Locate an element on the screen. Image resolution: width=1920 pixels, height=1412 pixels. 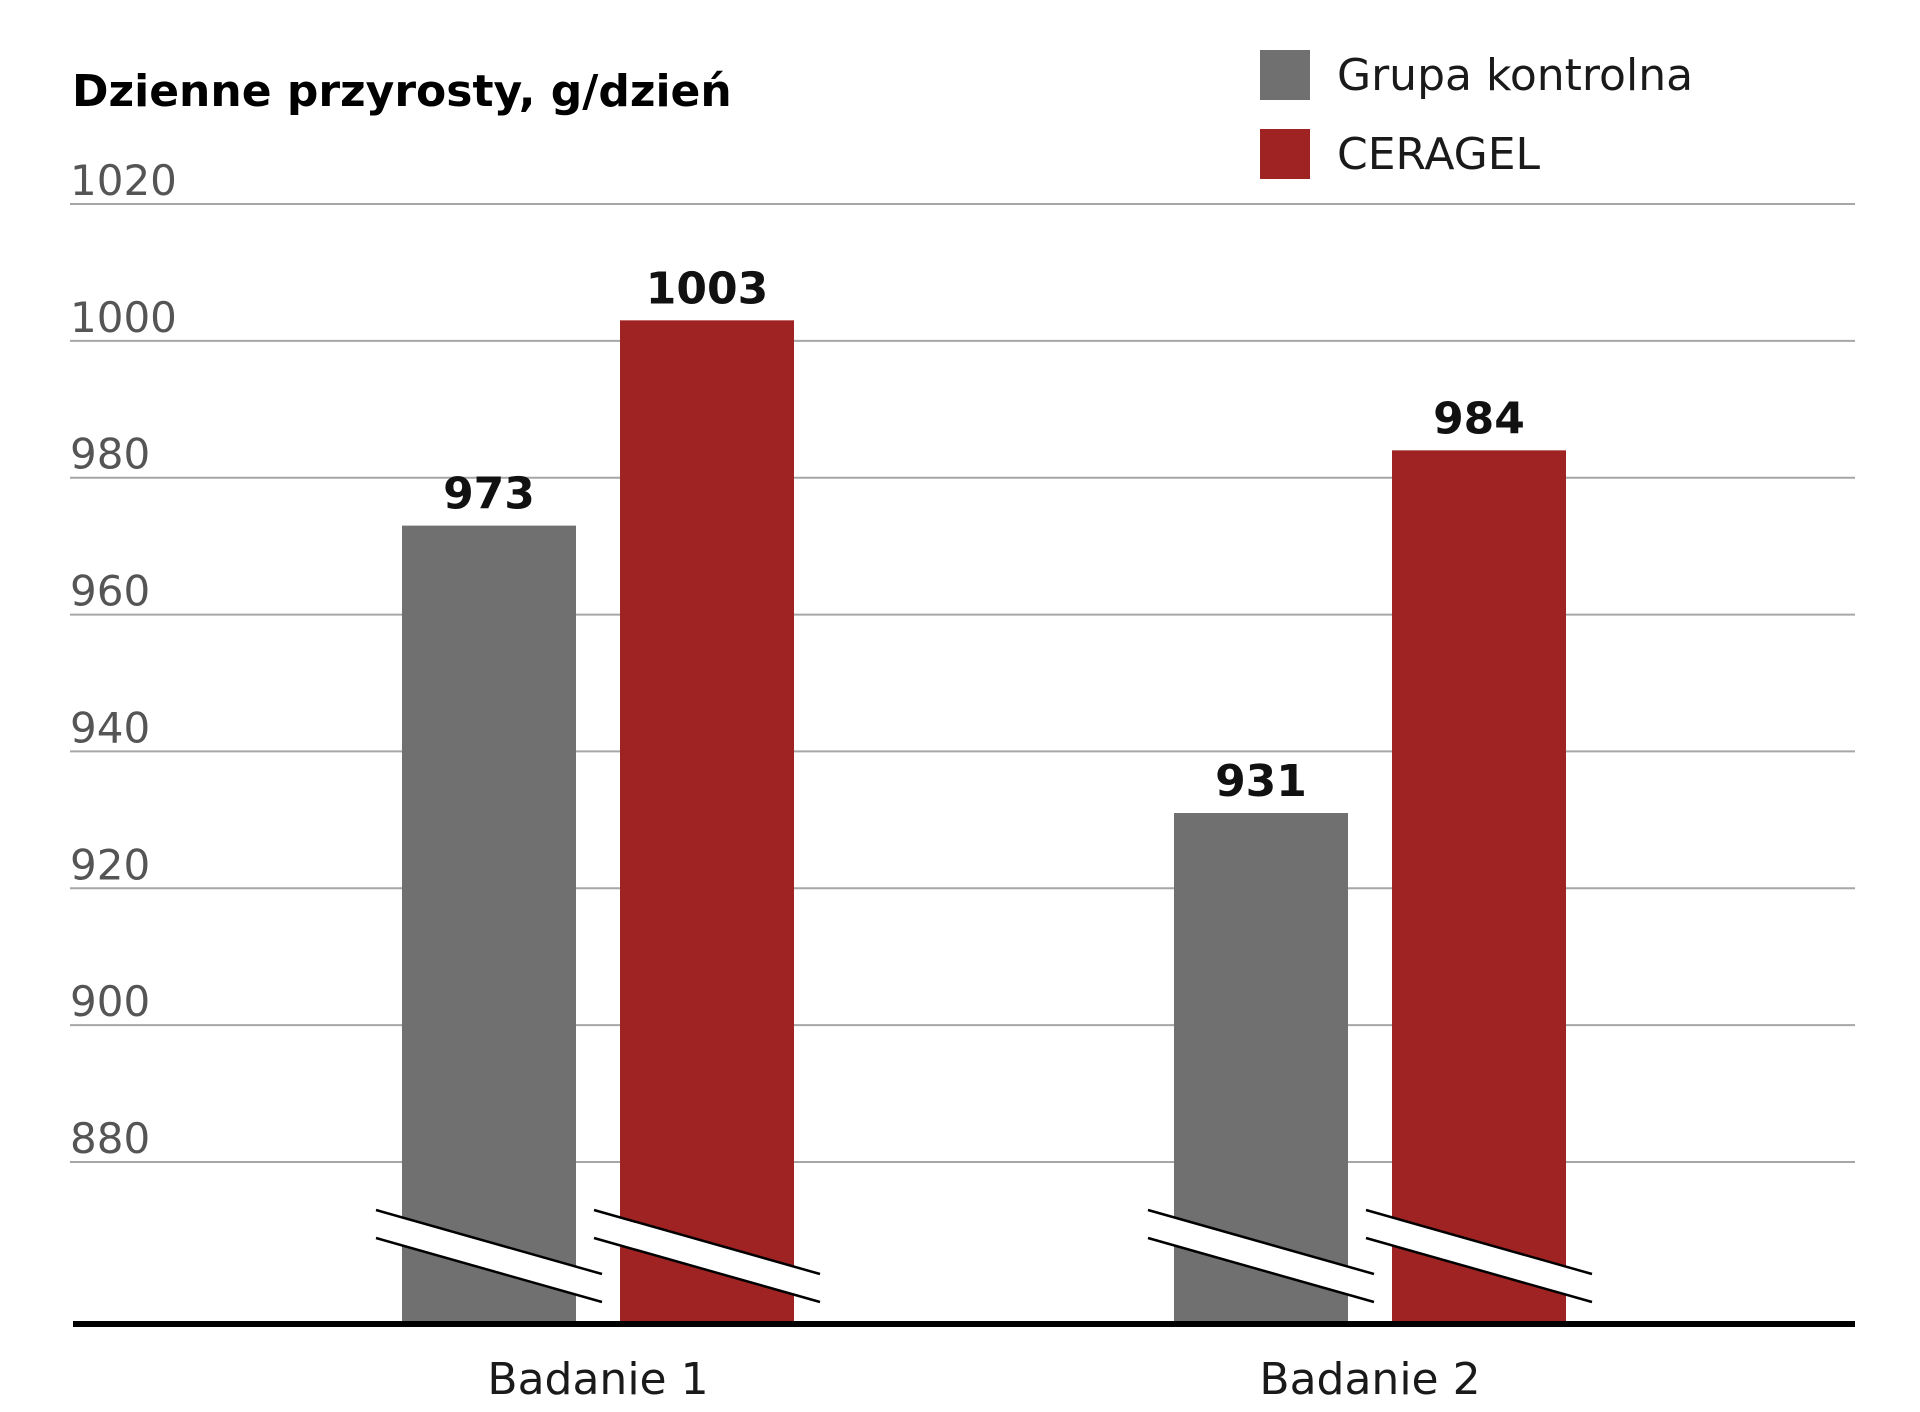
legend: Grupa kontrolna CERAGEL is located at coordinates (1476, 115).